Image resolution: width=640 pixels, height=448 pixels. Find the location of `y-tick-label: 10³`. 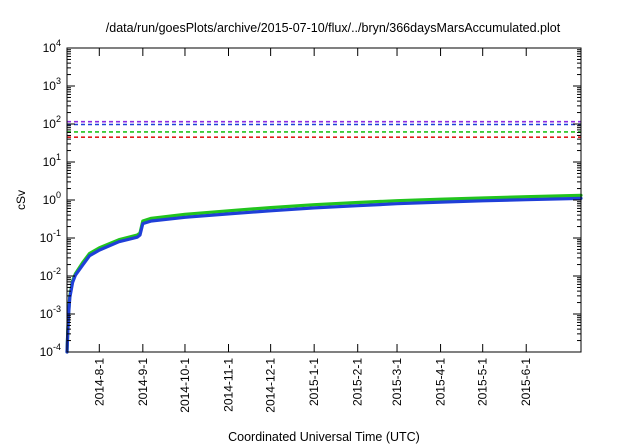

y-tick-label: 10³ is located at coordinates (52, 84).